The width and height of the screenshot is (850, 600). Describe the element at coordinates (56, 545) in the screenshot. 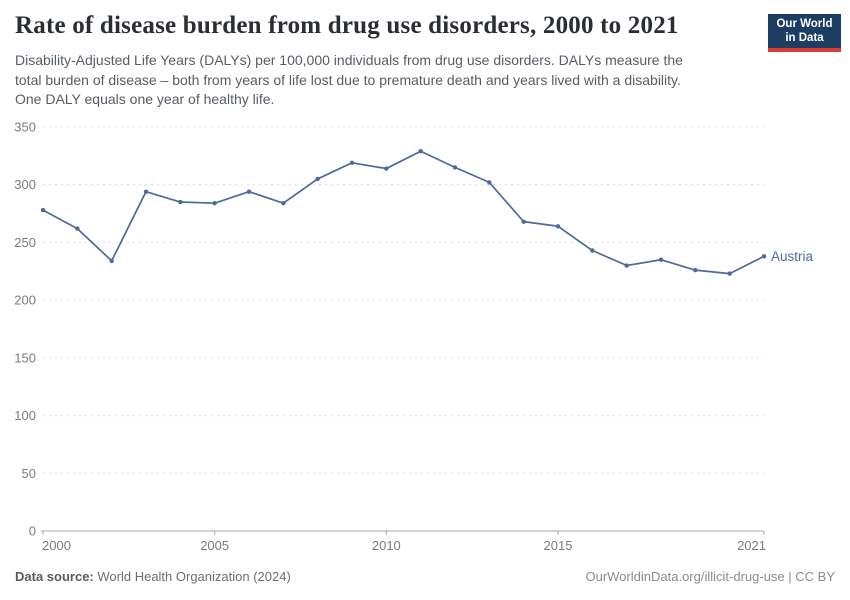

I see `x-tick-label: 2000` at that location.